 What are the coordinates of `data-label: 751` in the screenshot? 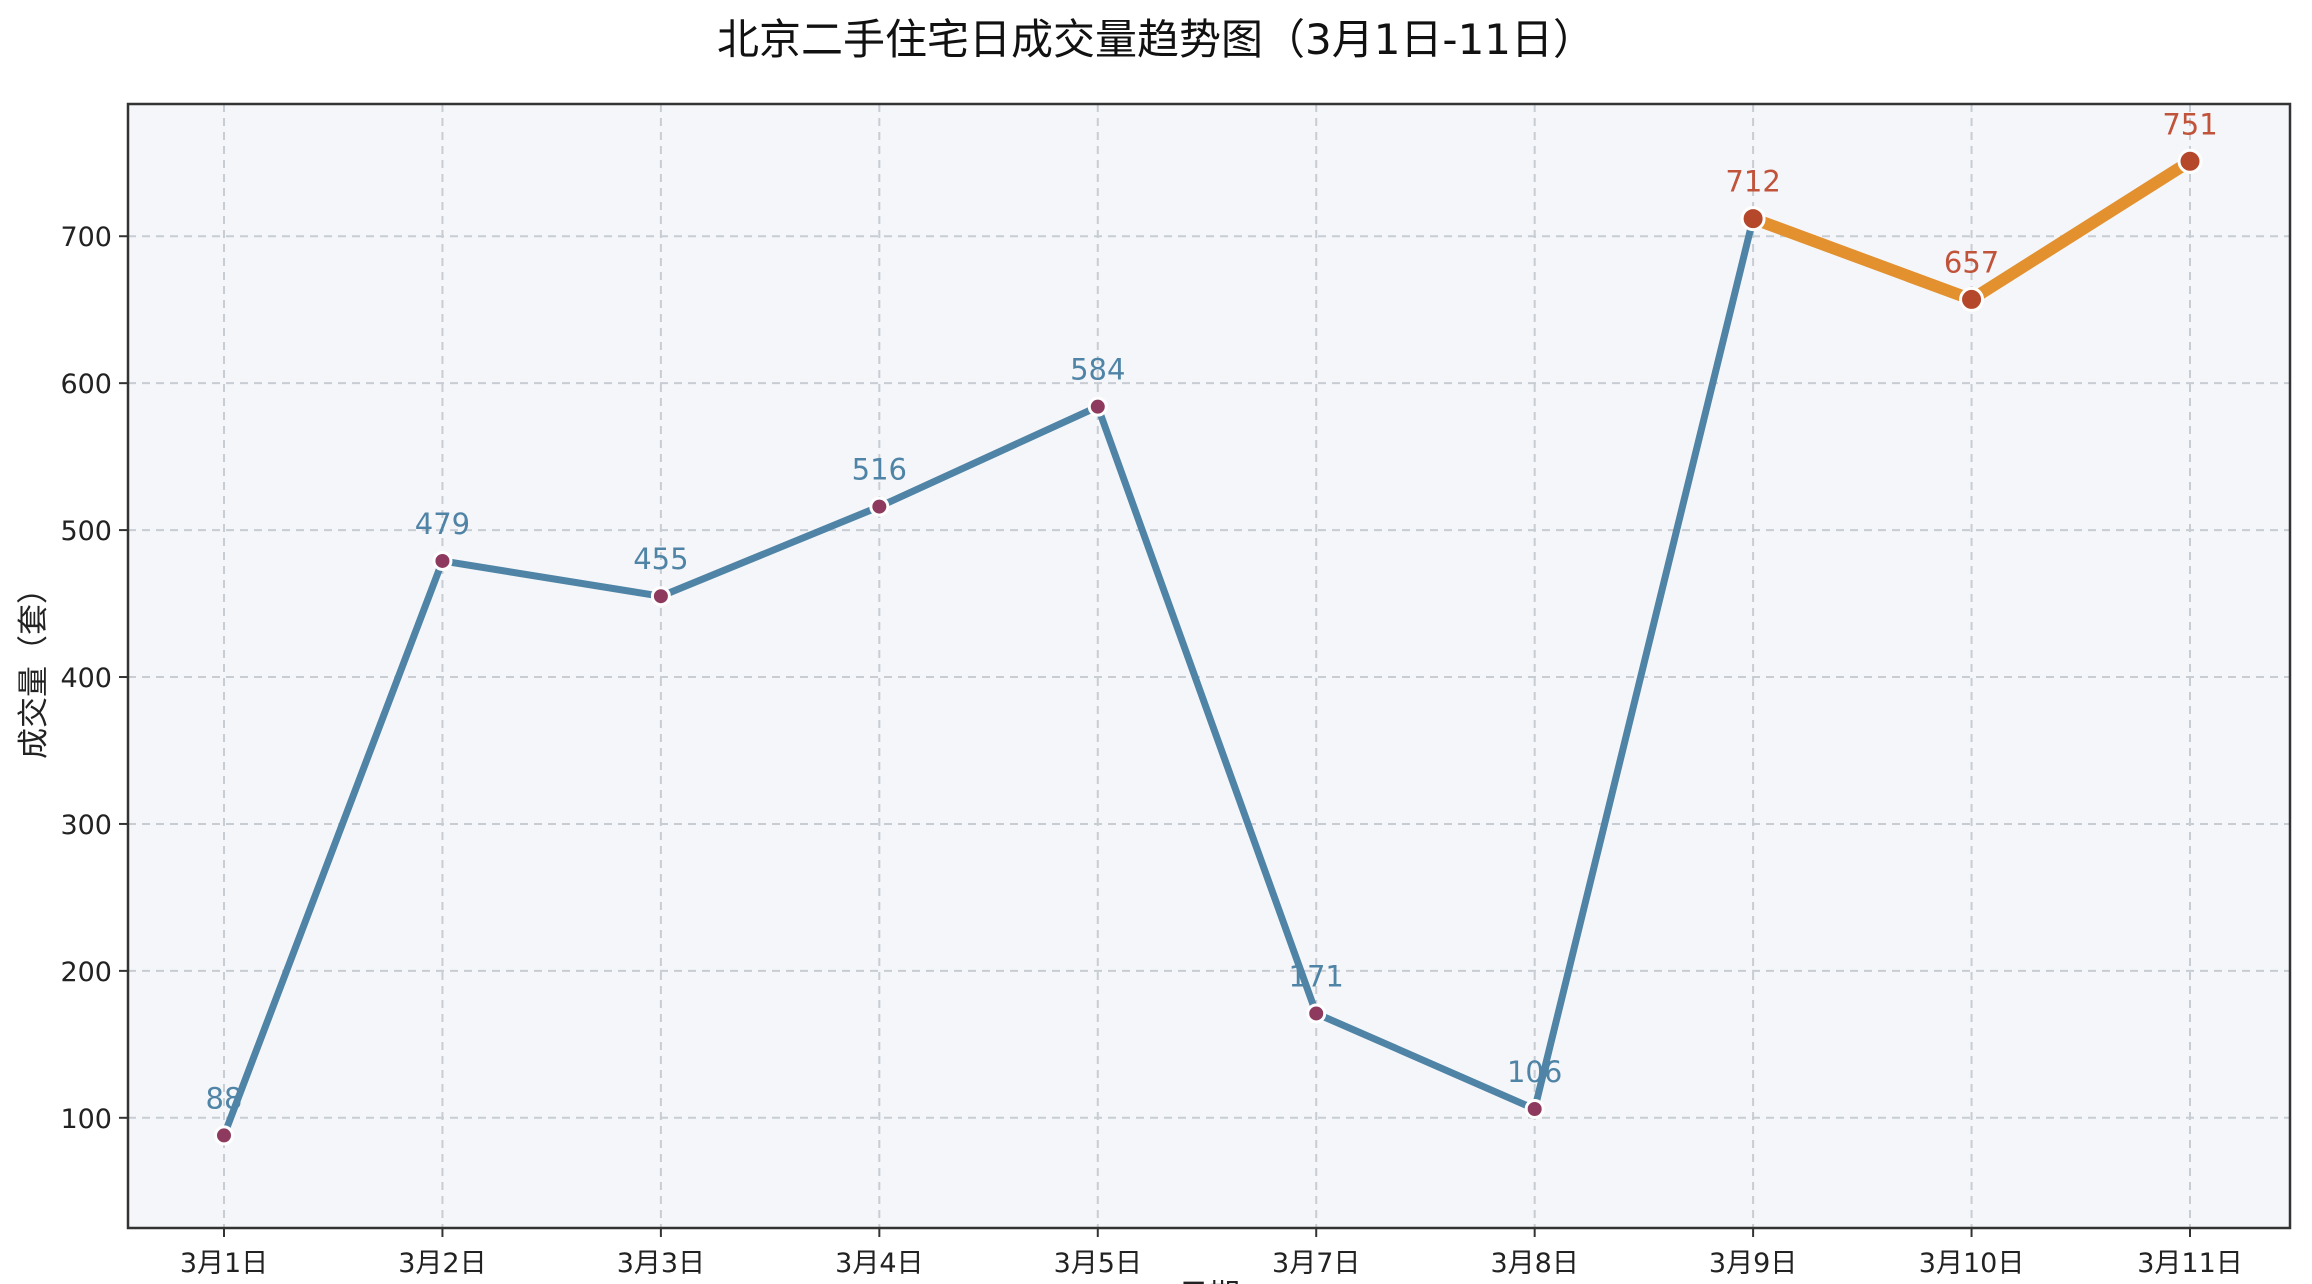 It's located at (2189, 124).